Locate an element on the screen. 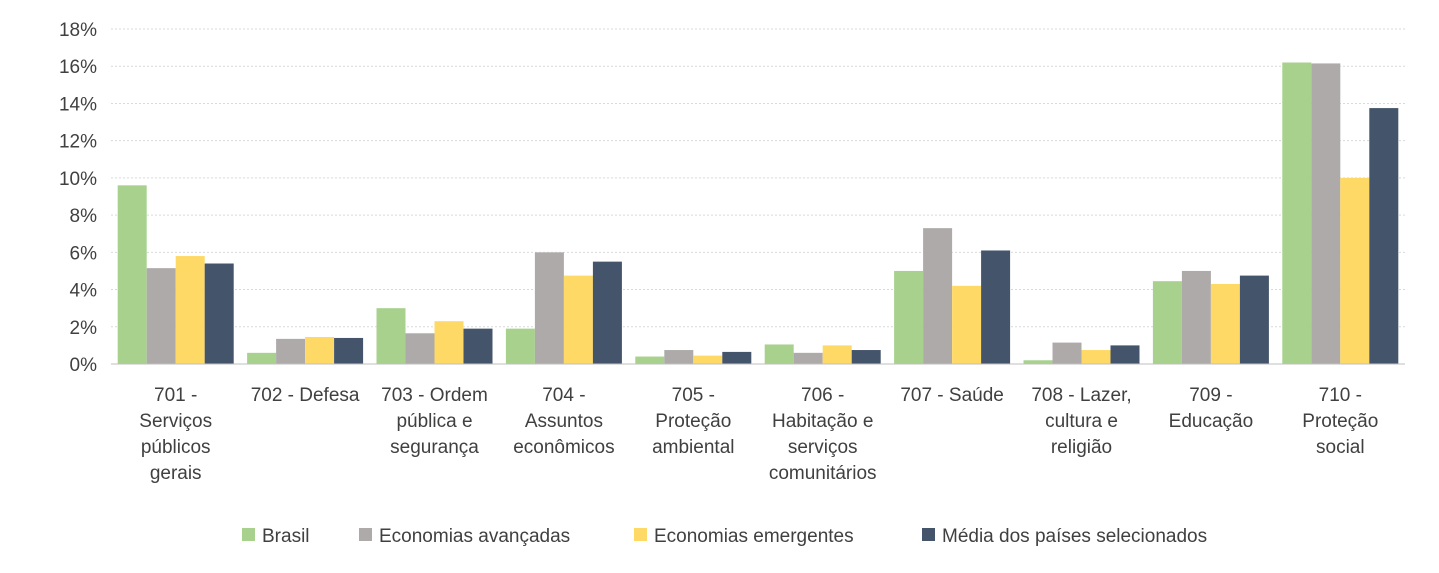  y-tick-label: 2% is located at coordinates (84, 328).